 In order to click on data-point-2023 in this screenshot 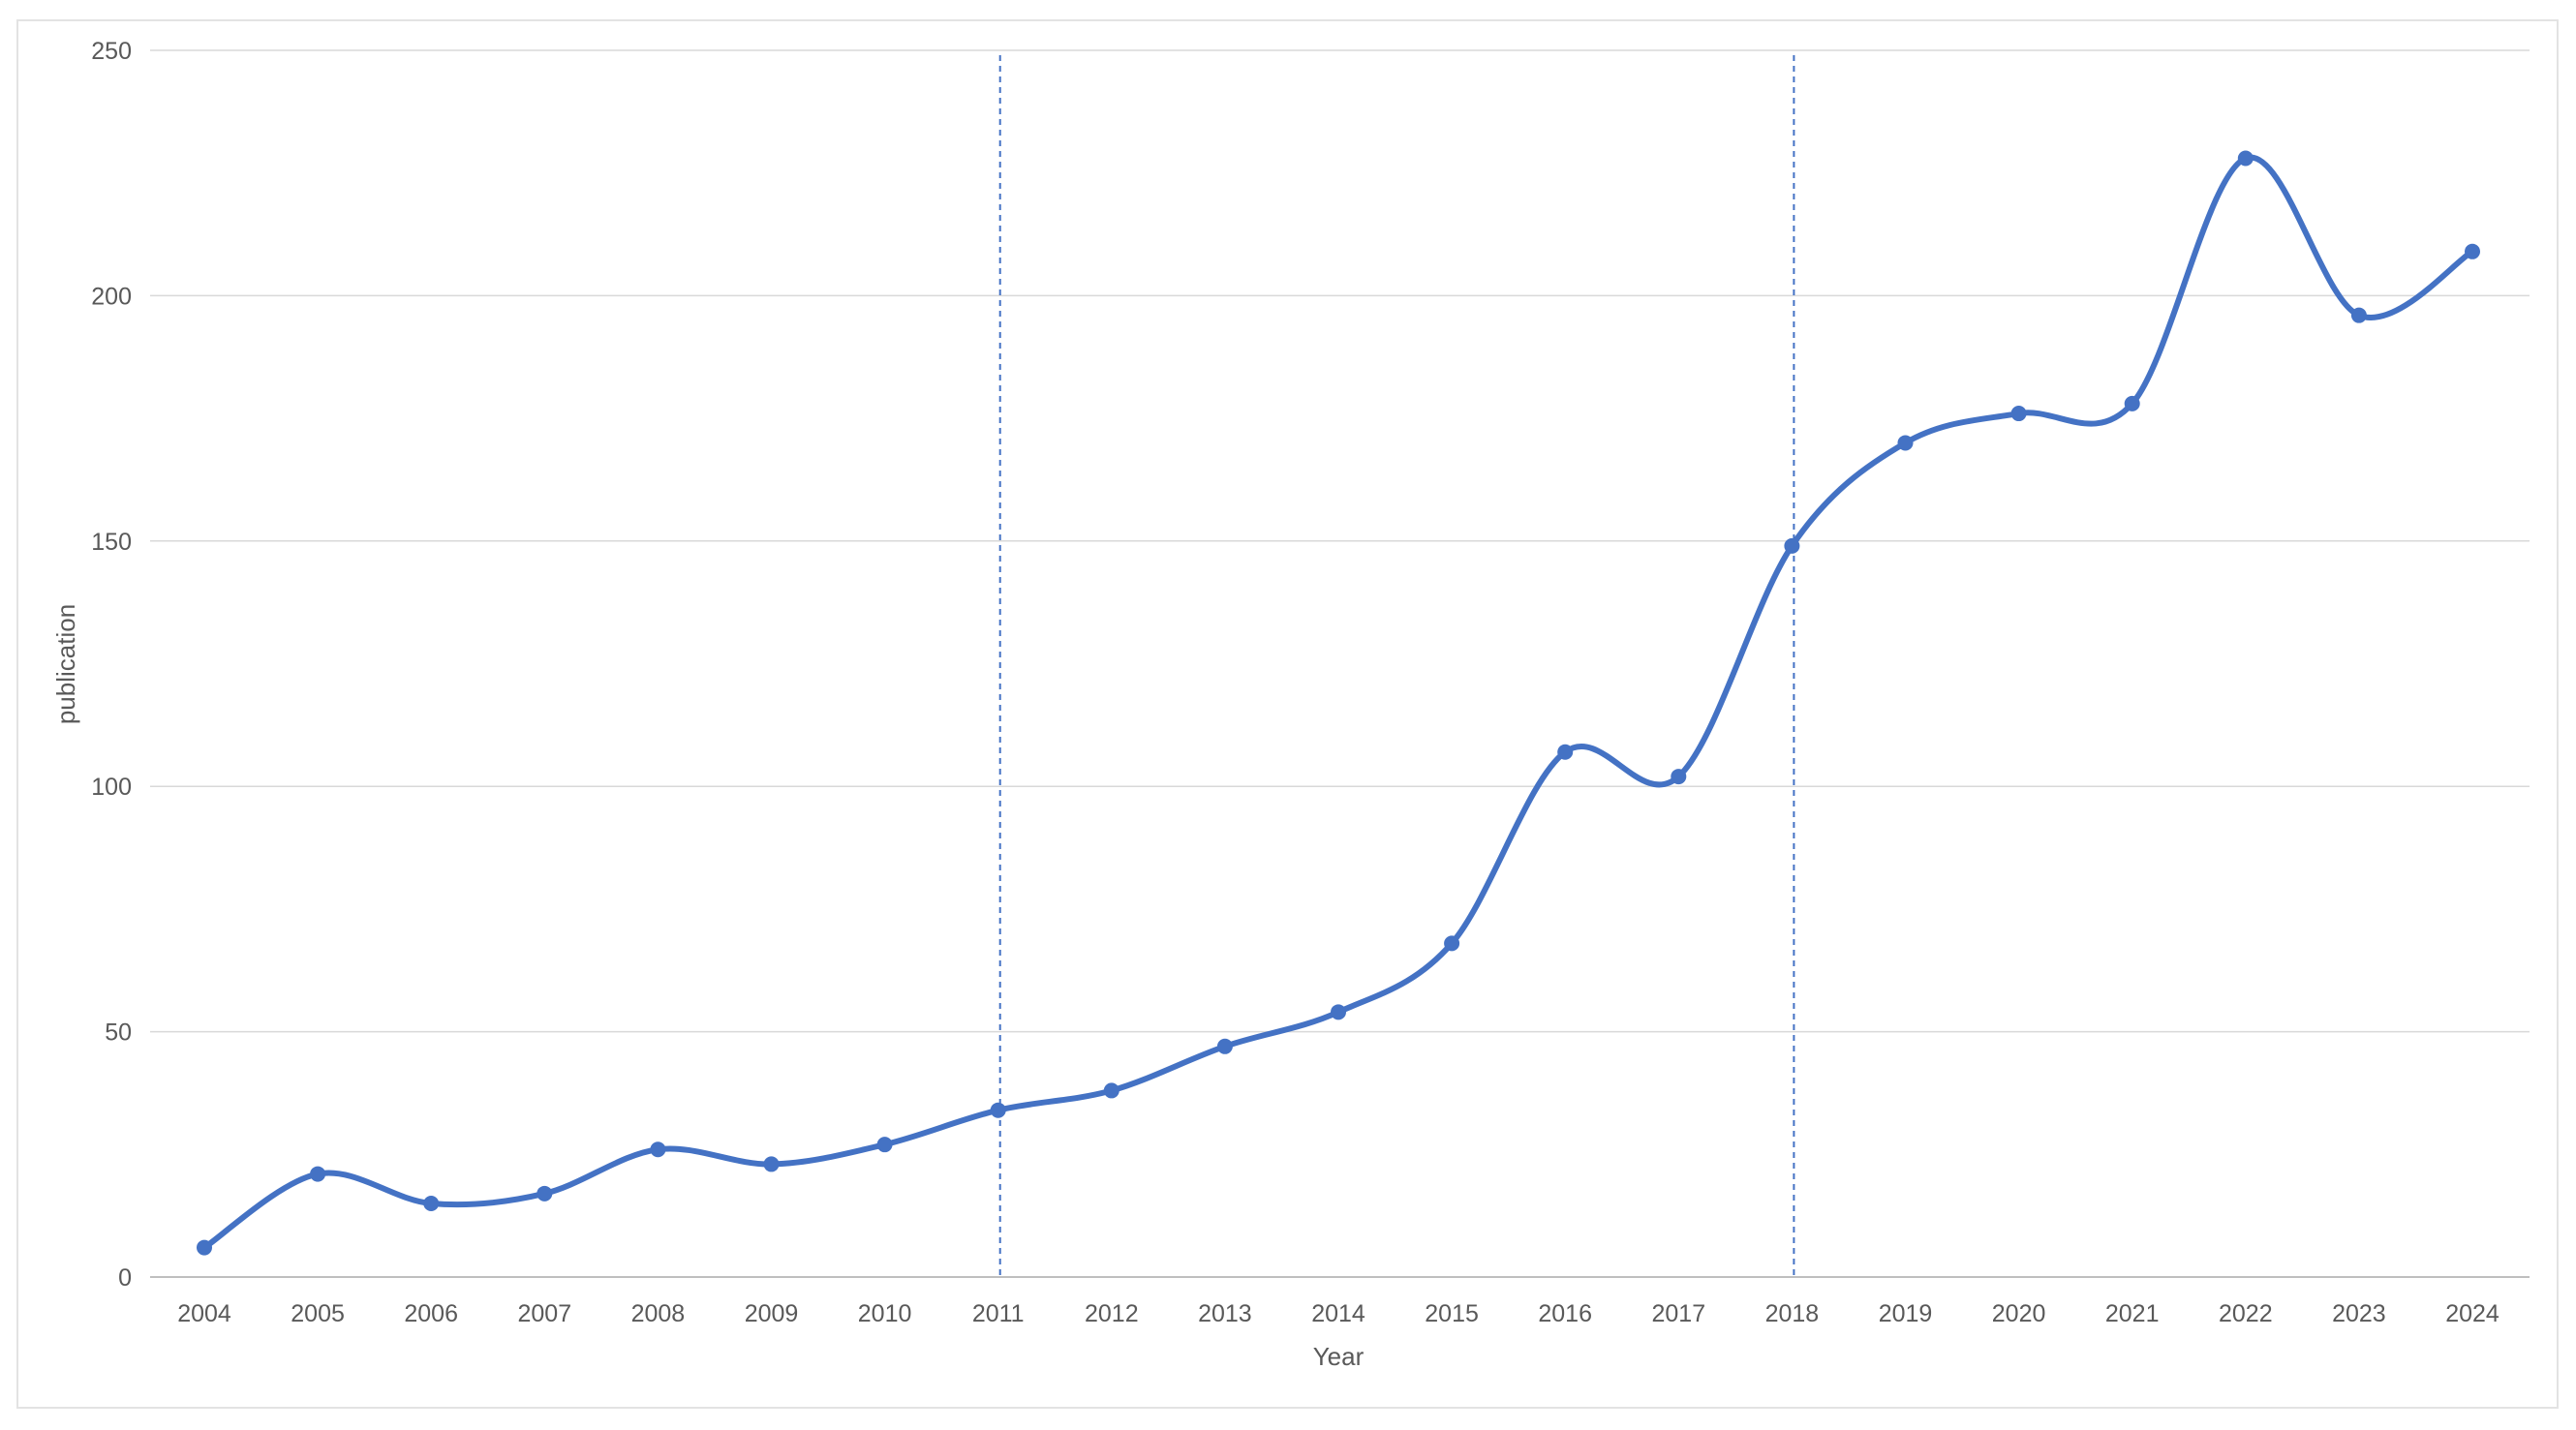, I will do `click(2358, 315)`.